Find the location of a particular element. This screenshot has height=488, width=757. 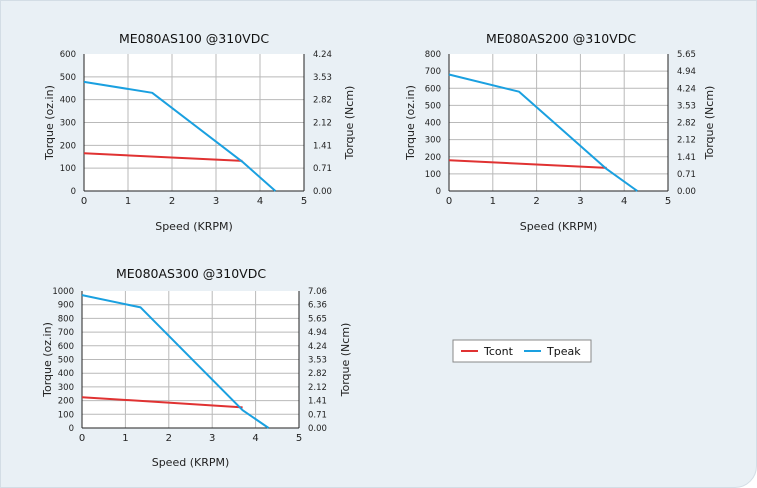

legend-frame is located at coordinates (522, 351).